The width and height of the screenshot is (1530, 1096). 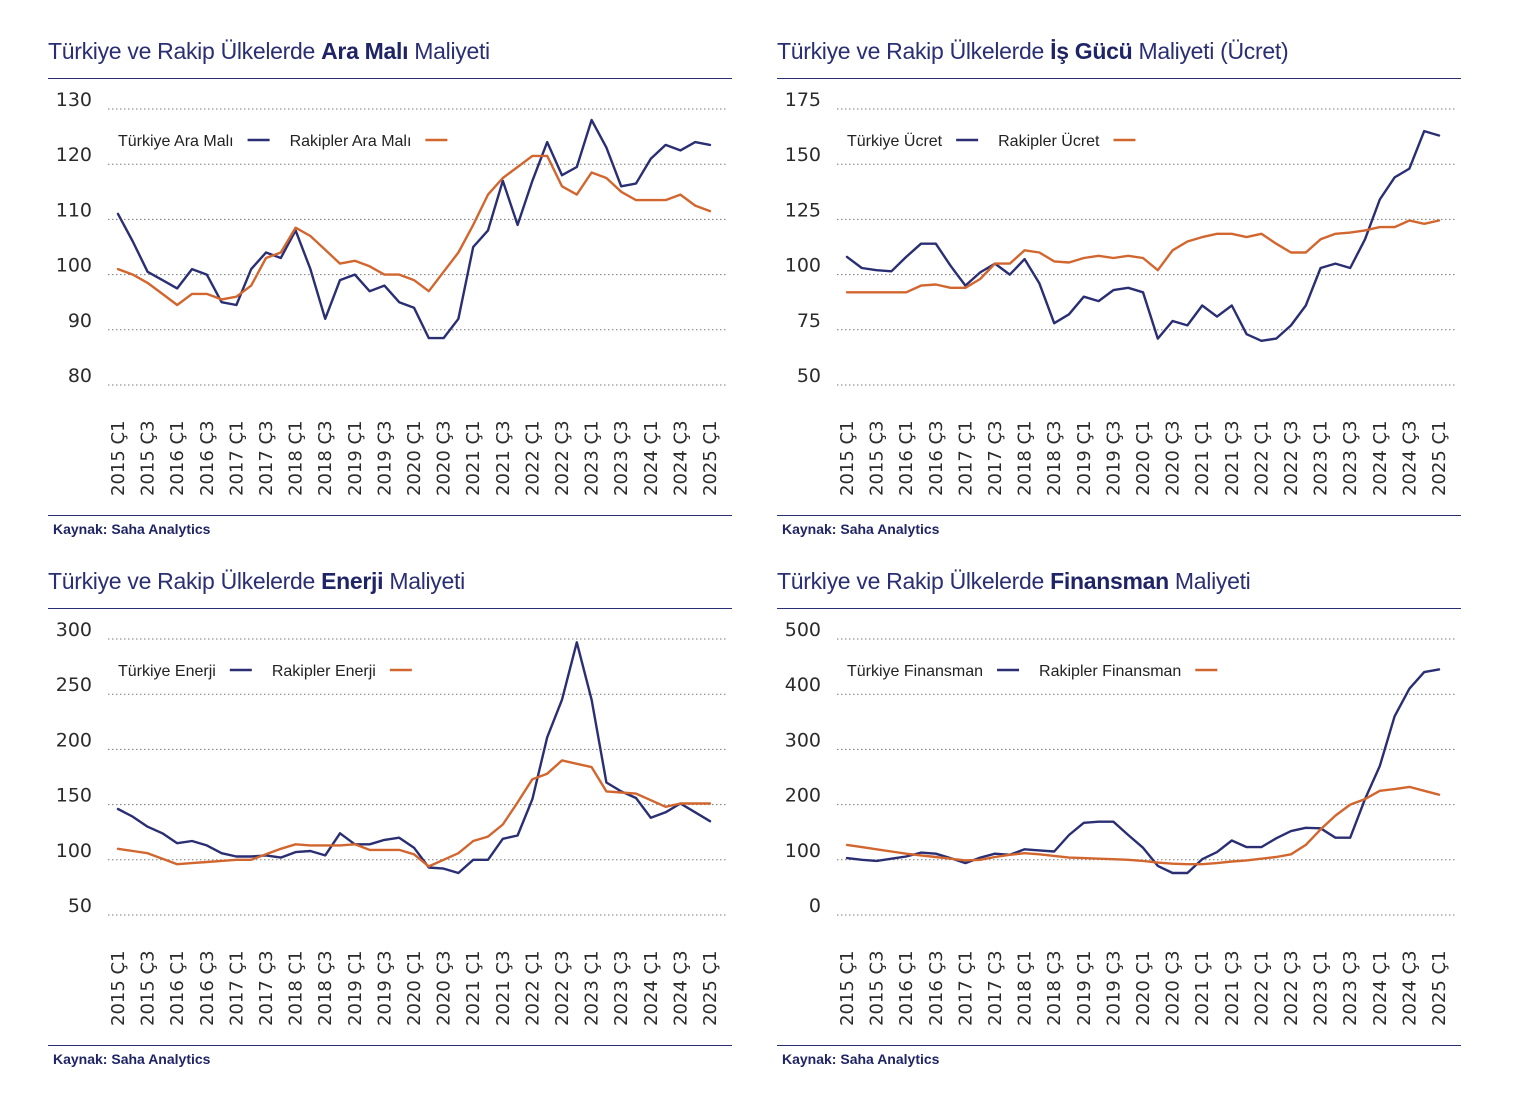 What do you see at coordinates (80, 321) in the screenshot?
I see `y-tick-label: 90` at bounding box center [80, 321].